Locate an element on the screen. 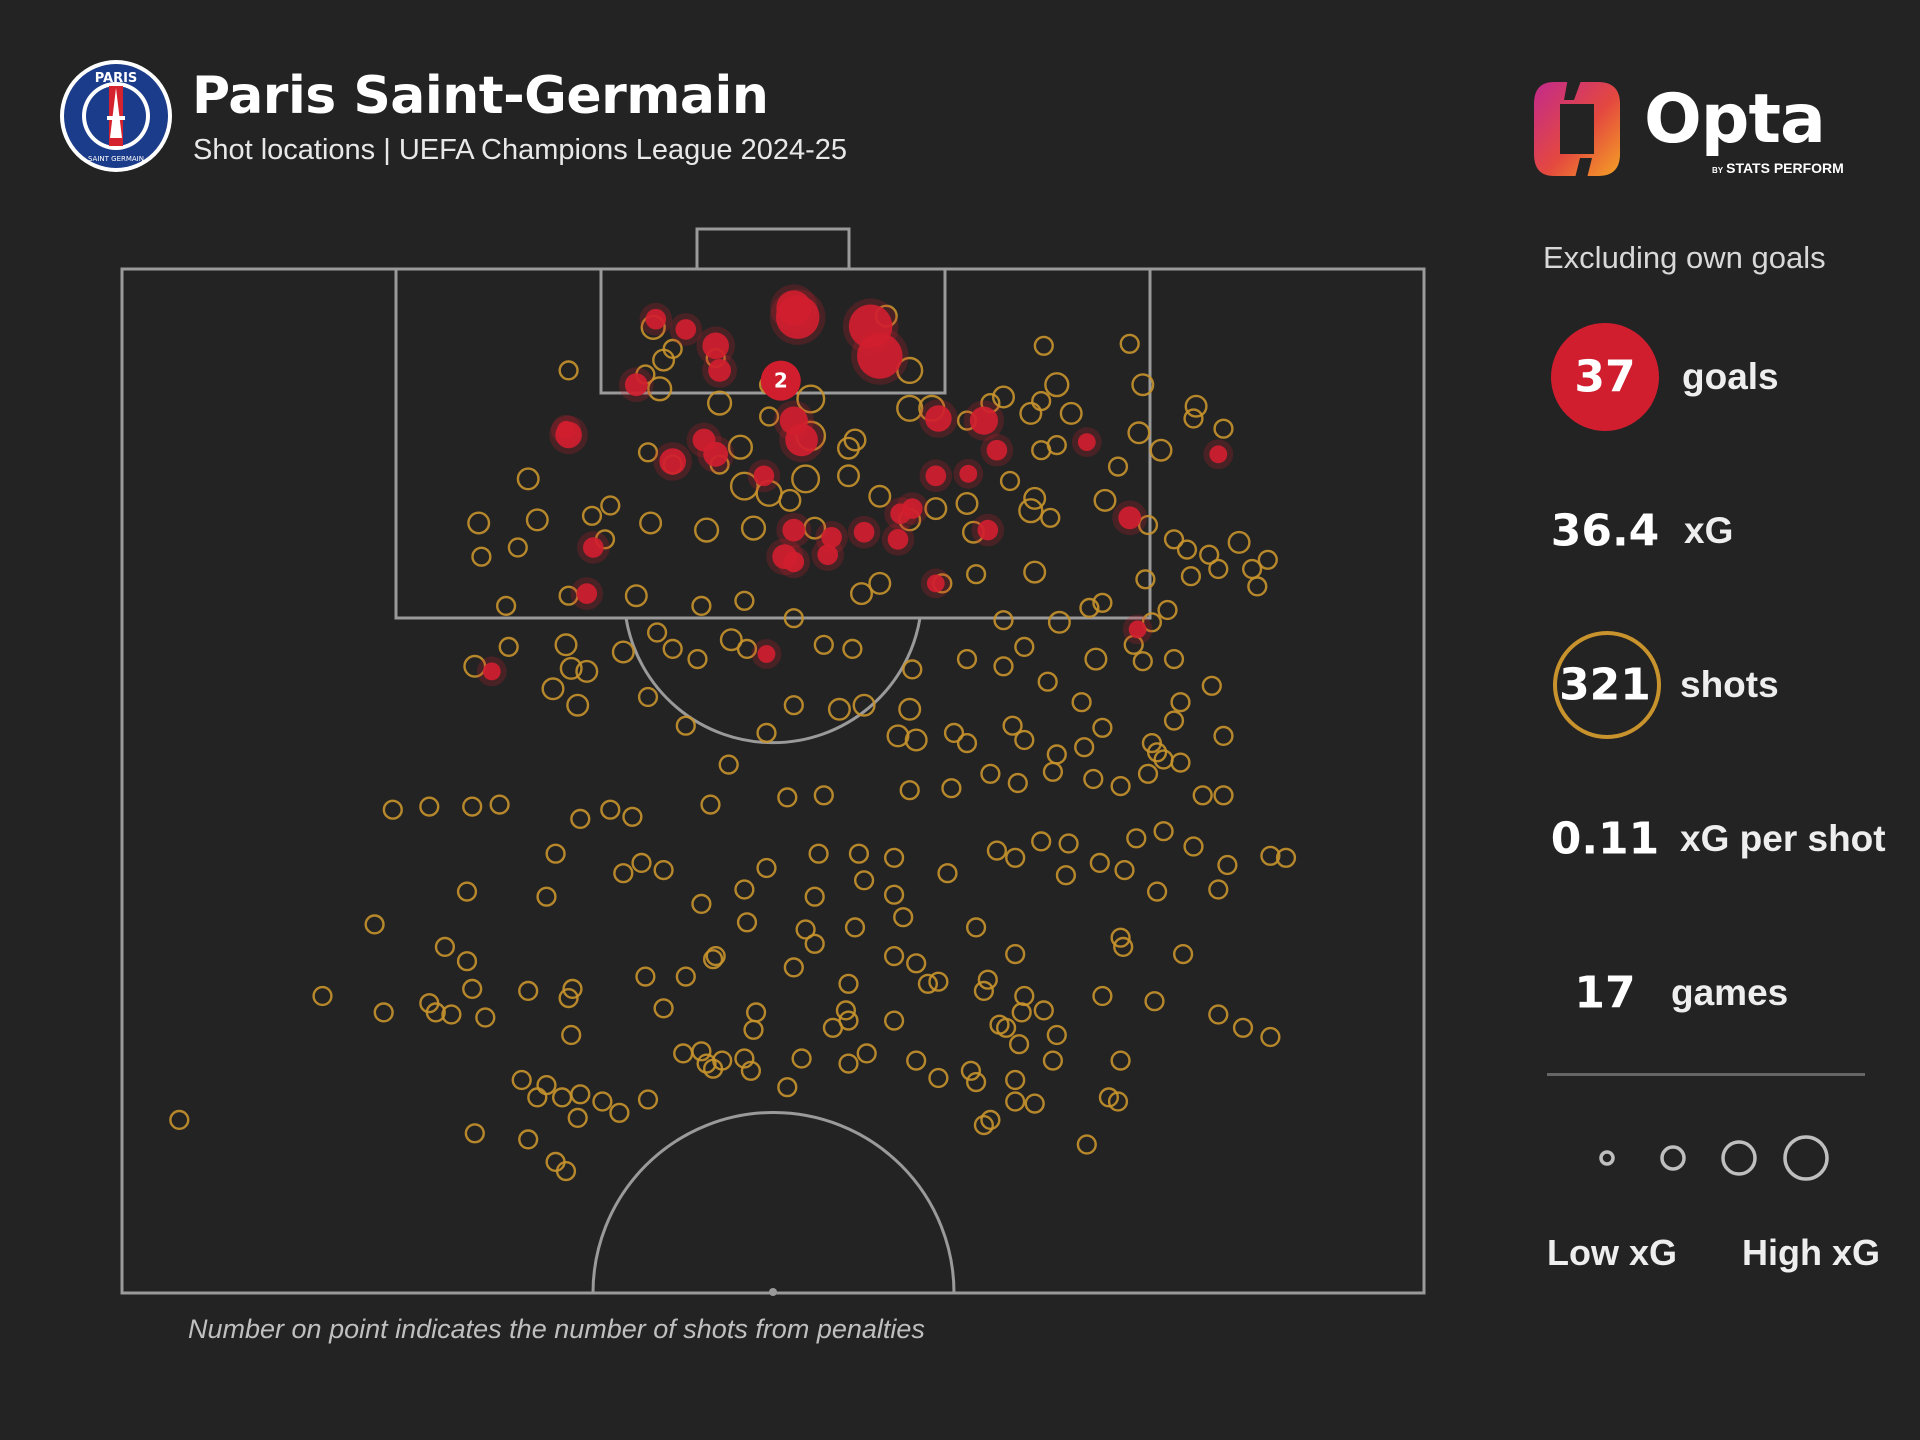  goal-frame is located at coordinates (773, 249).